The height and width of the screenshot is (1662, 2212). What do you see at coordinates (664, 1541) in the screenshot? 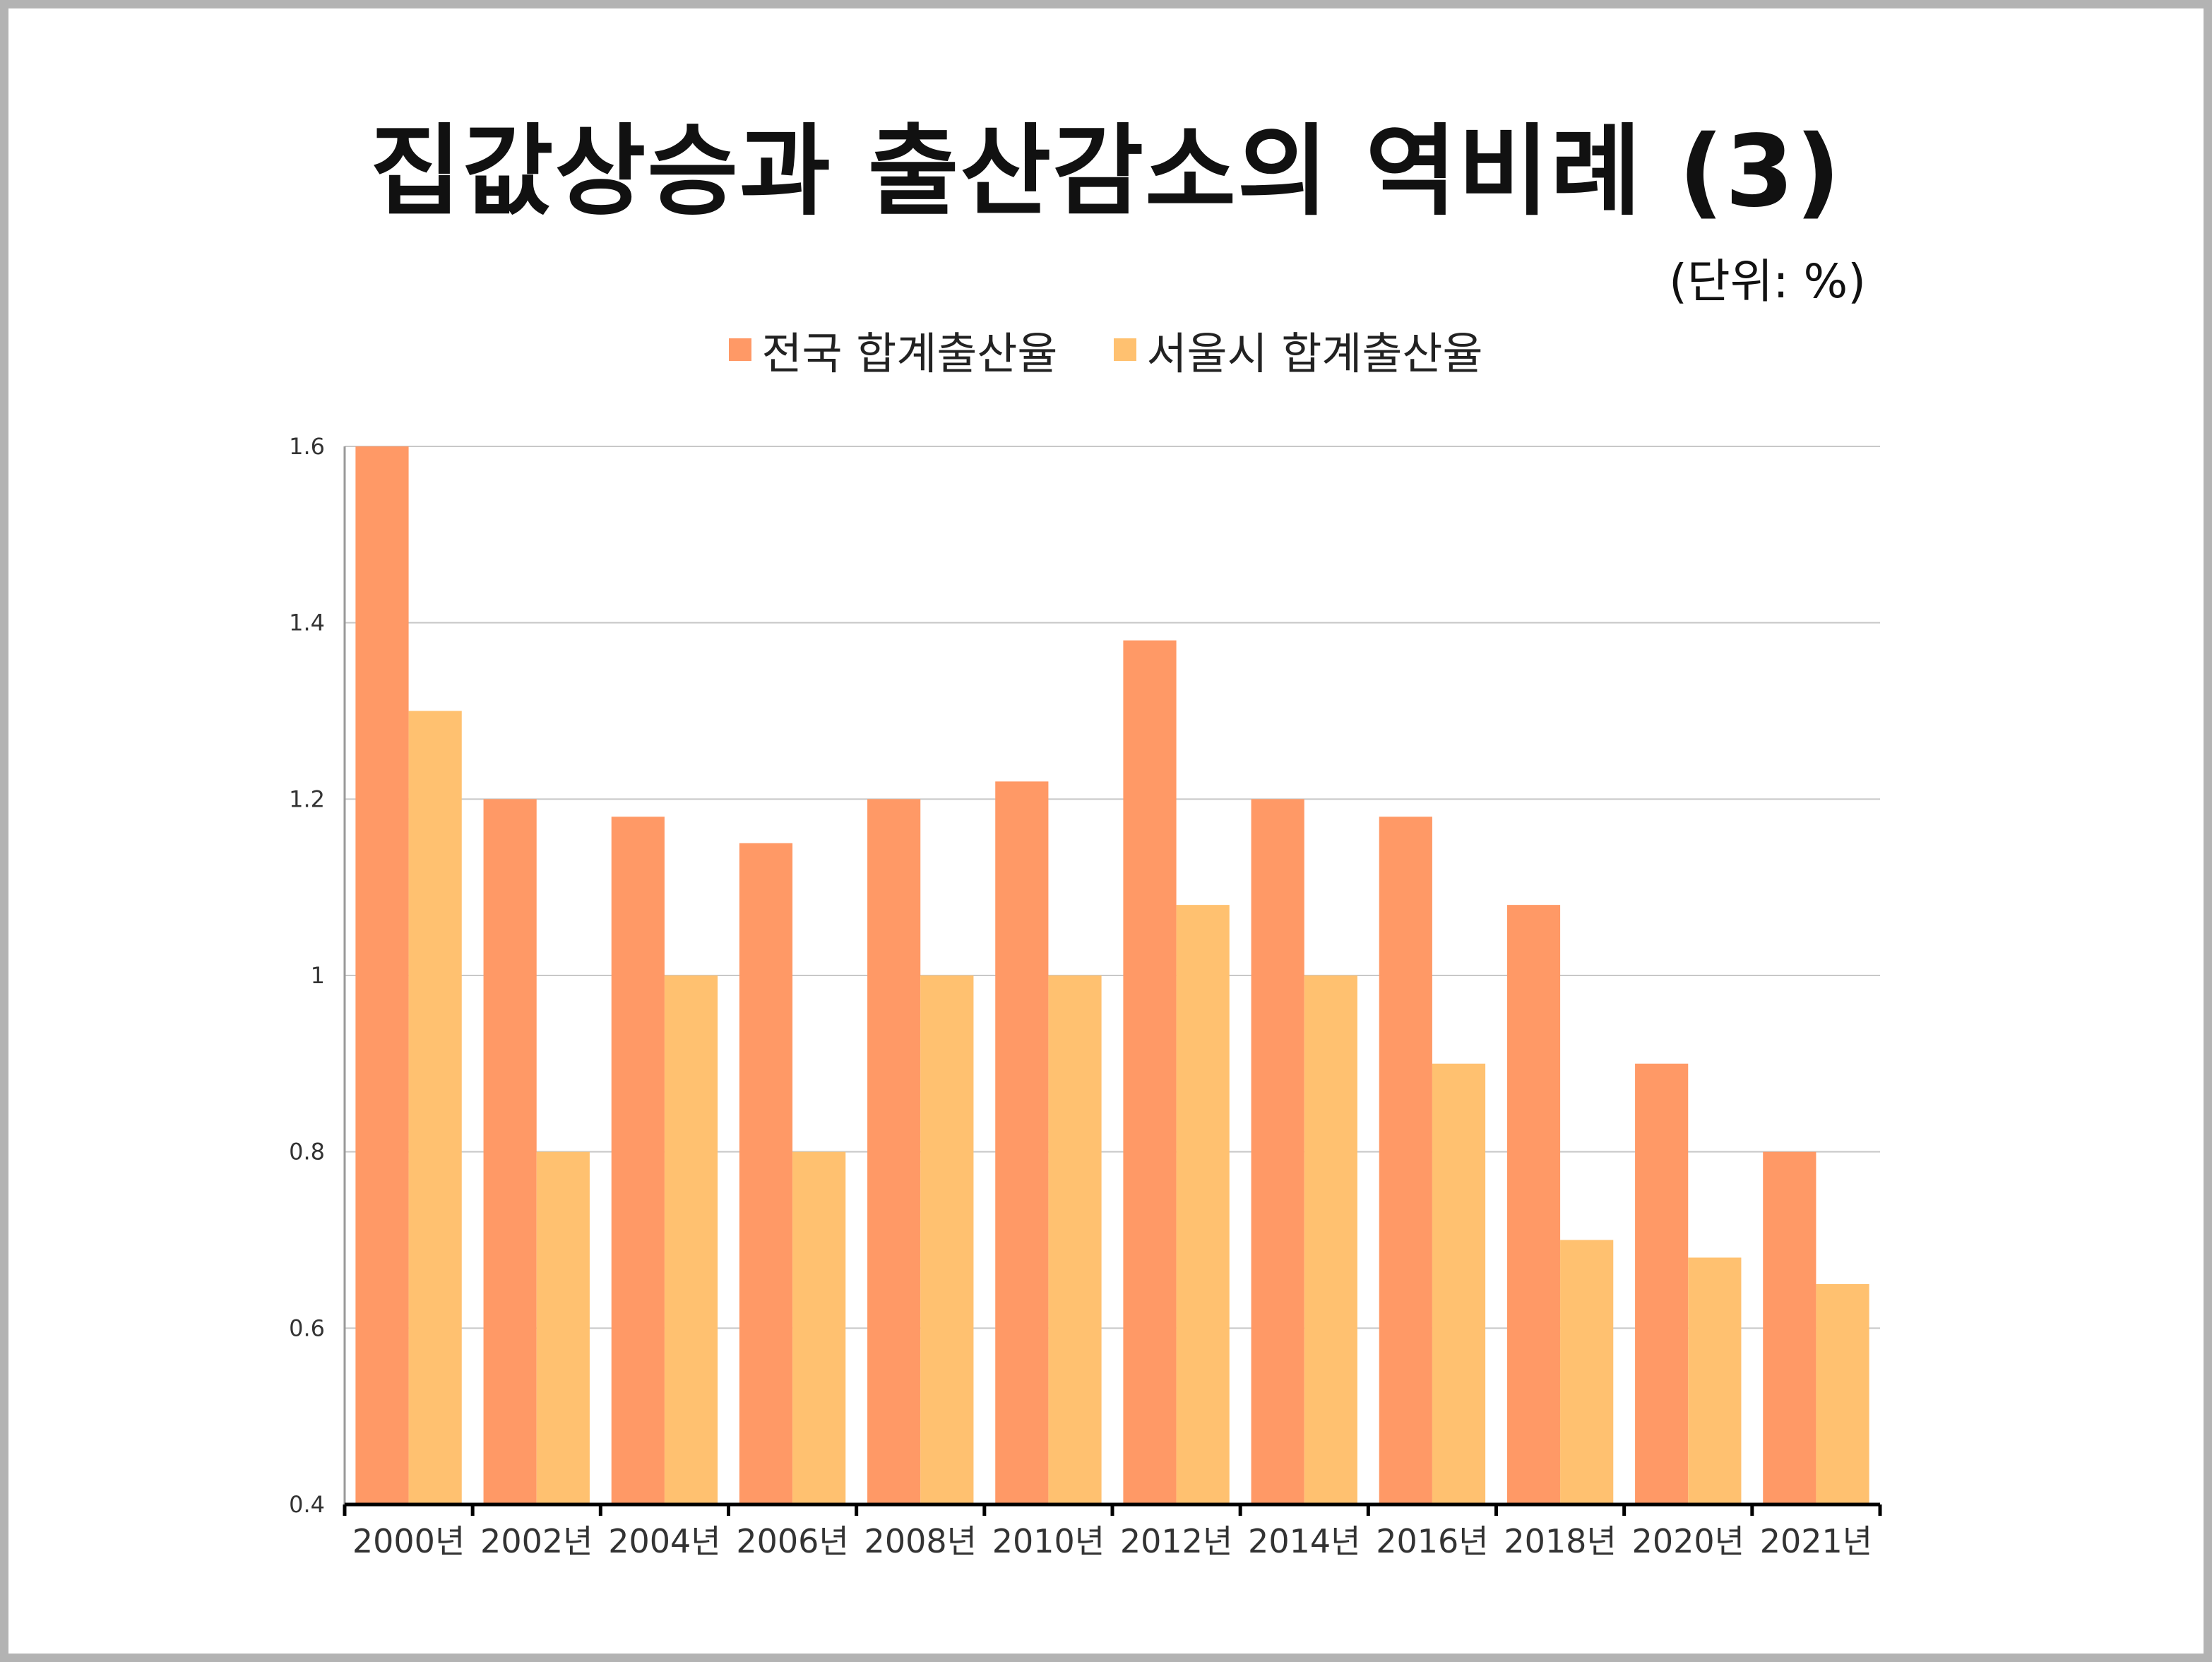
I see `x-tick-label: 2004년` at bounding box center [664, 1541].